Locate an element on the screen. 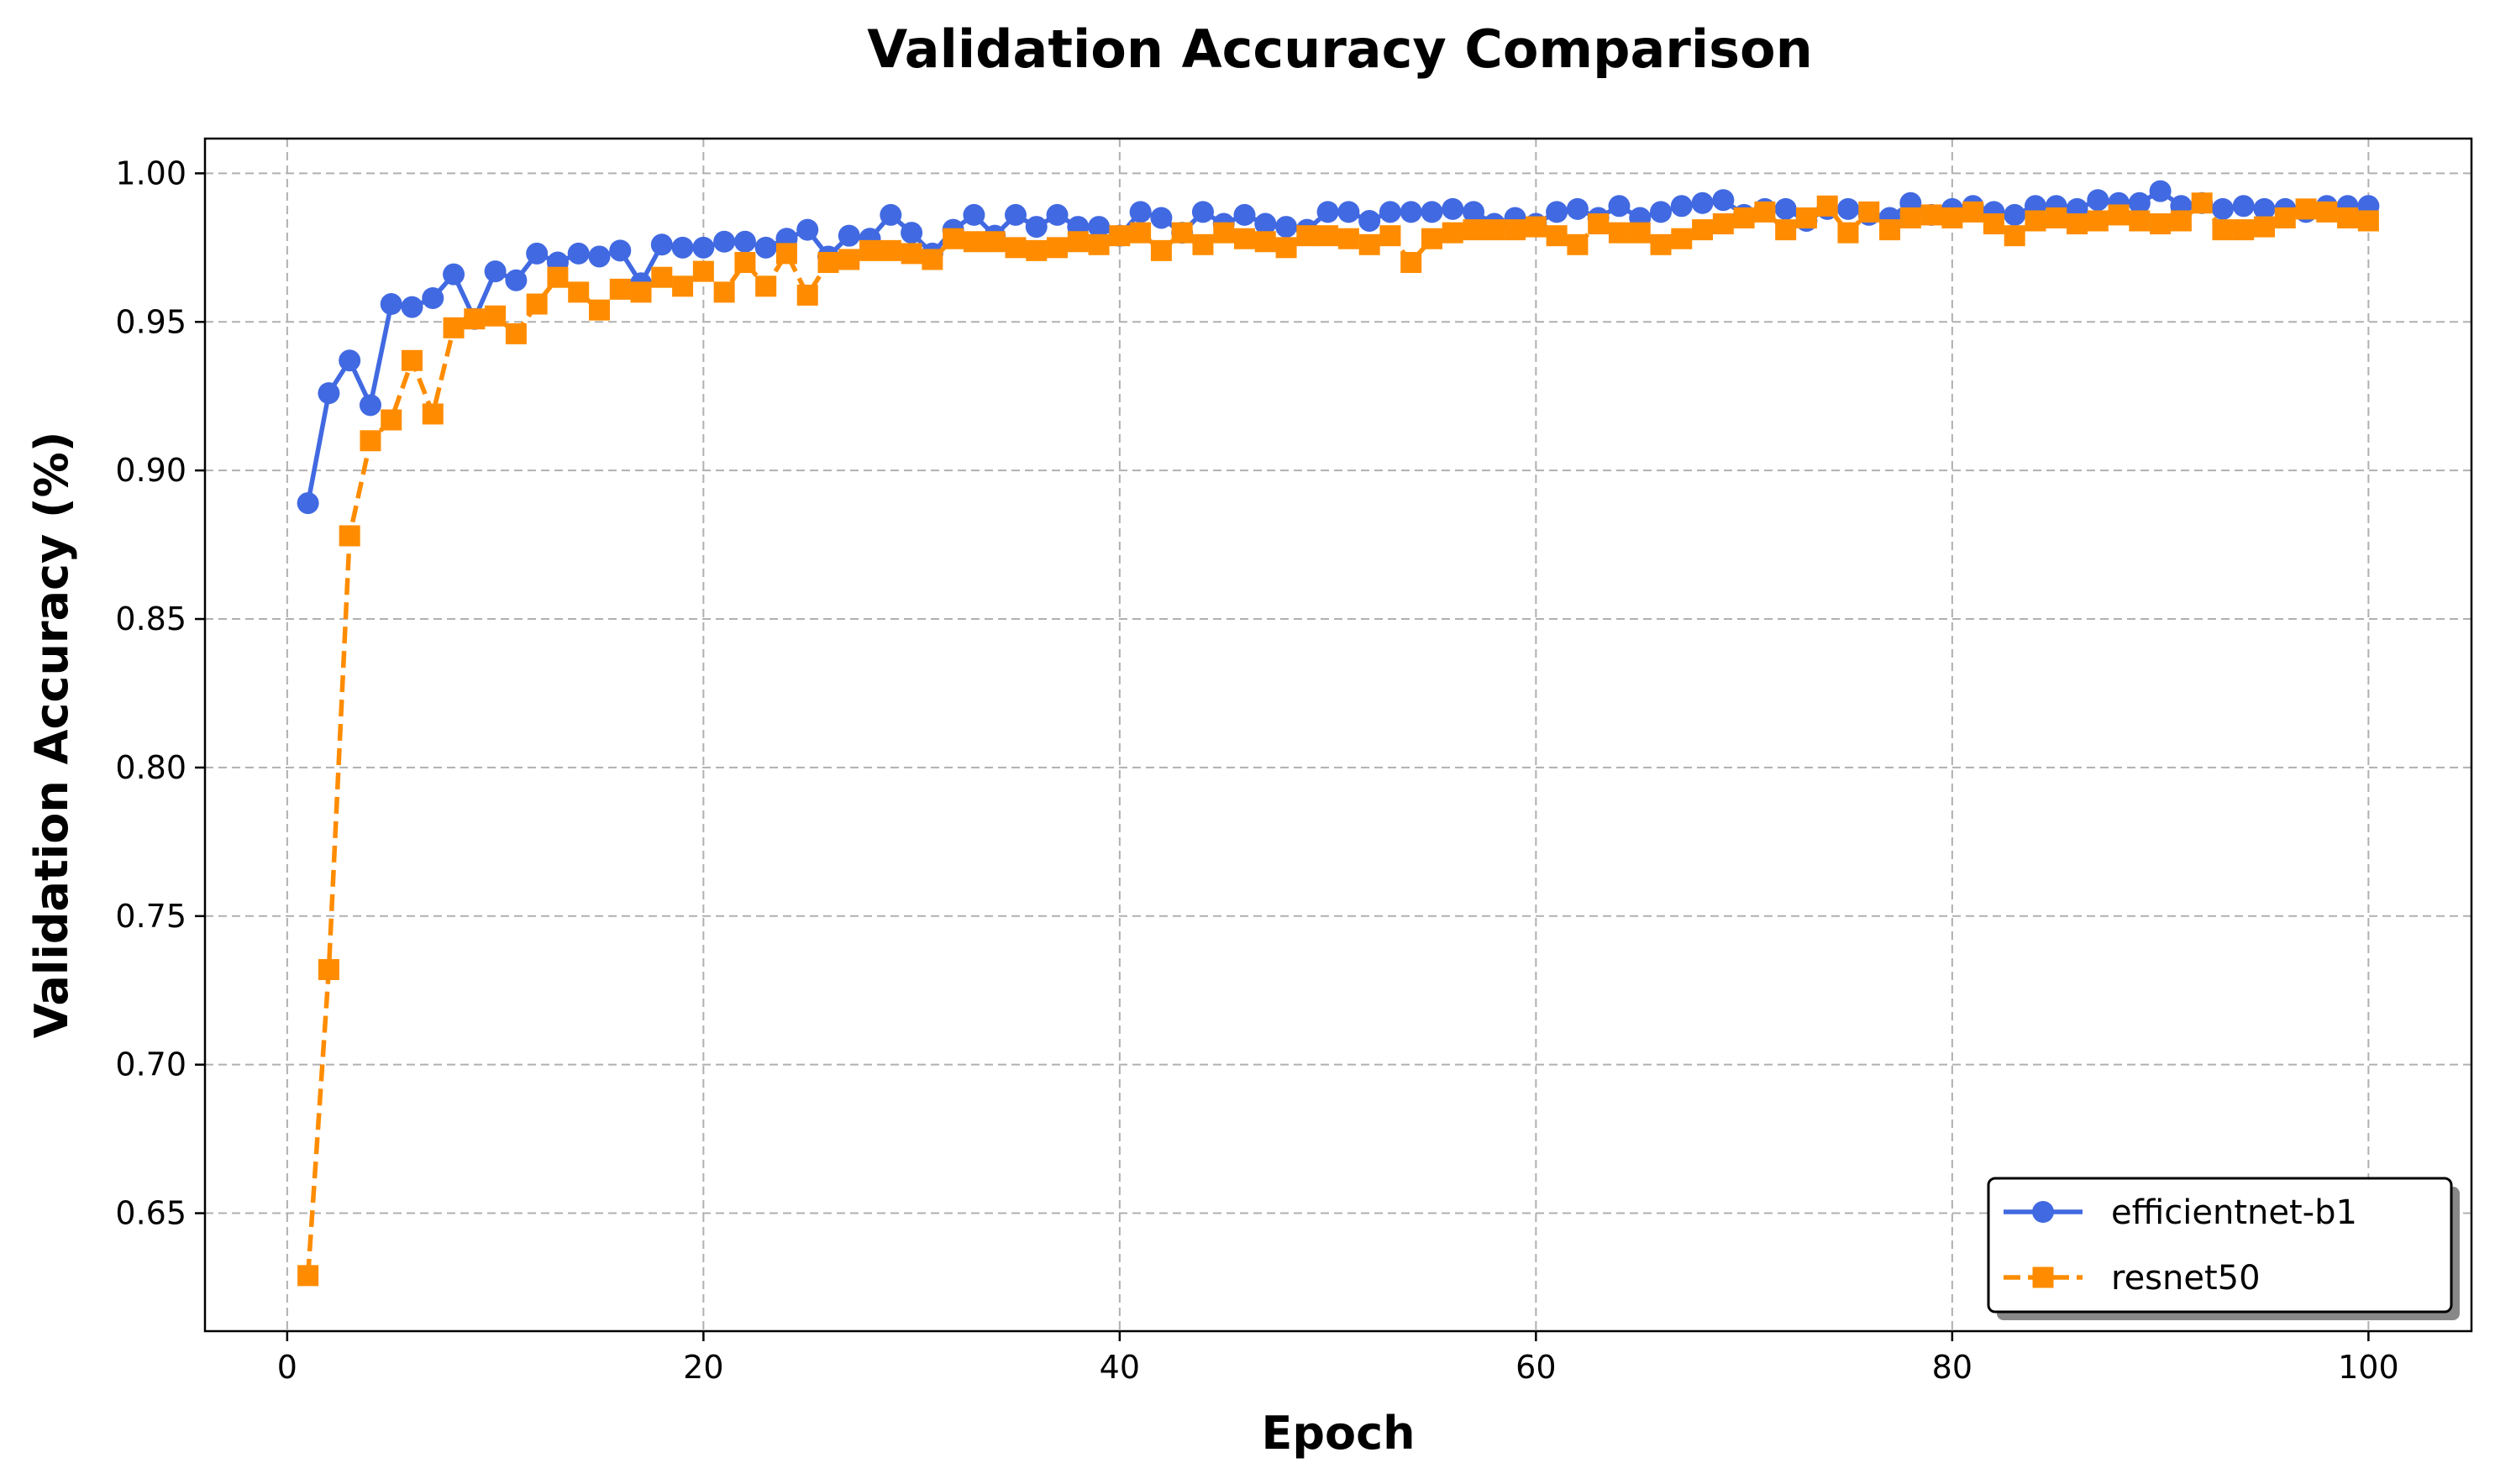 This screenshot has width=2495, height=1484. x-tick-label: 80 is located at coordinates (1952, 1367).